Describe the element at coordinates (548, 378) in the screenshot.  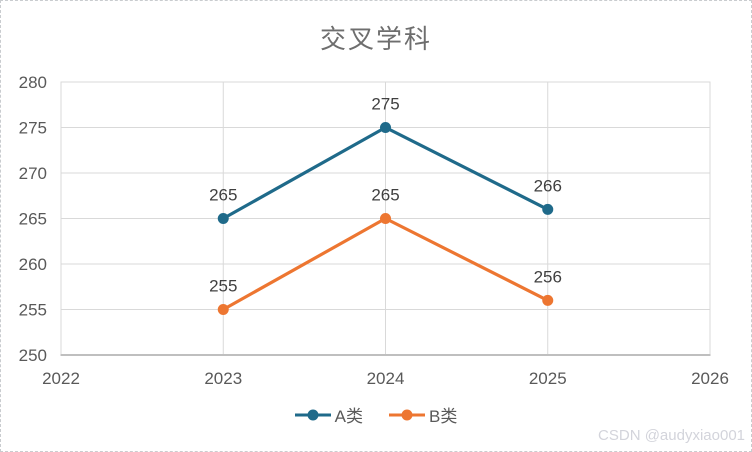
I see `x-tick-label: 2025` at that location.